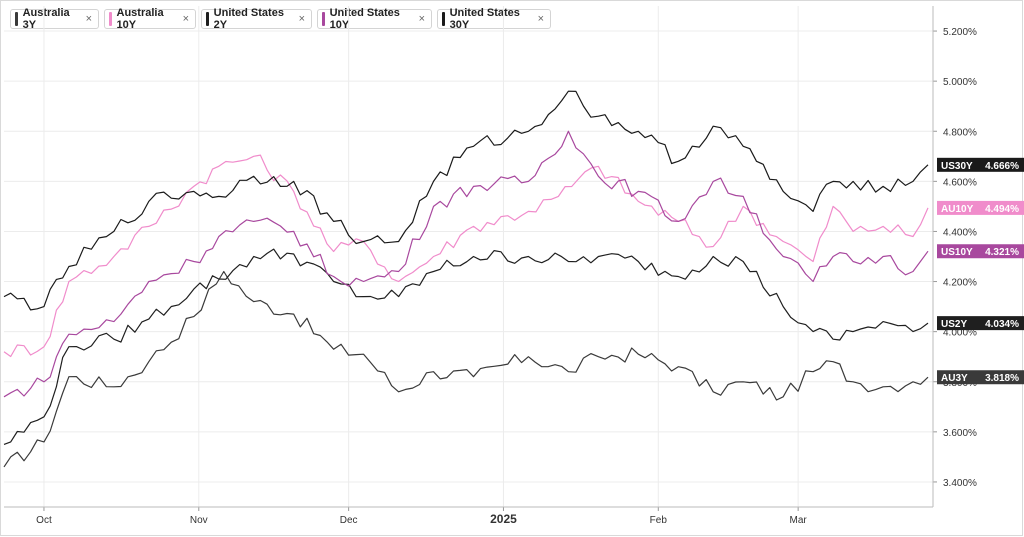 The image size is (1024, 537). What do you see at coordinates (957, 166) in the screenshot?
I see `last-value-name: US30Y` at bounding box center [957, 166].